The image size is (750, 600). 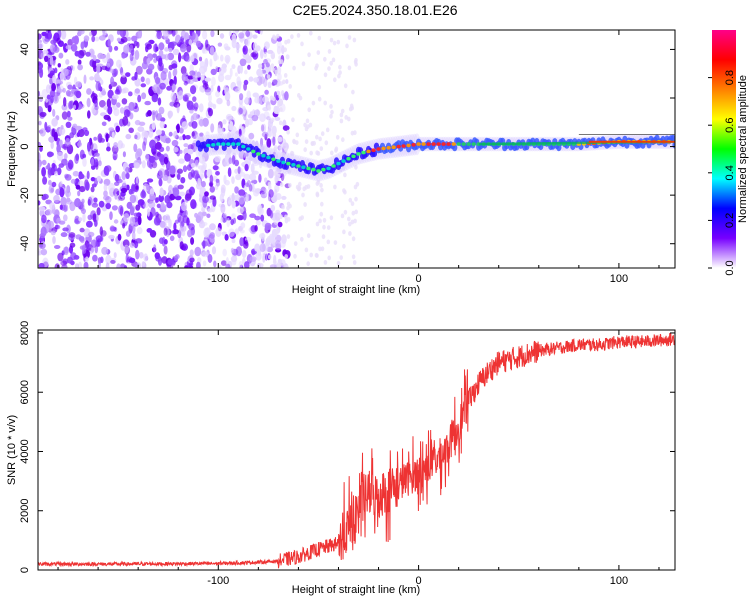 I want to click on colorbar-tick-label: 0.2, so click(x=730, y=220).